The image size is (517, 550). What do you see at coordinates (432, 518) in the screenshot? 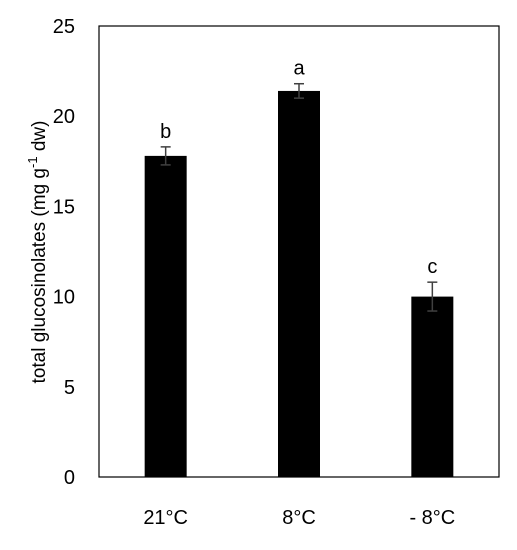
I see `x-tick-label: - 8°C` at bounding box center [432, 518].